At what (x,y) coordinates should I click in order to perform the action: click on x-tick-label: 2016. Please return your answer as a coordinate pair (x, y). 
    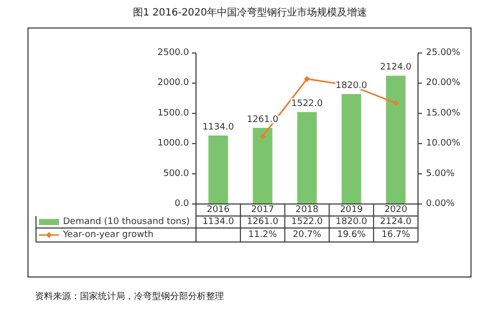
    Looking at the image, I should click on (218, 210).